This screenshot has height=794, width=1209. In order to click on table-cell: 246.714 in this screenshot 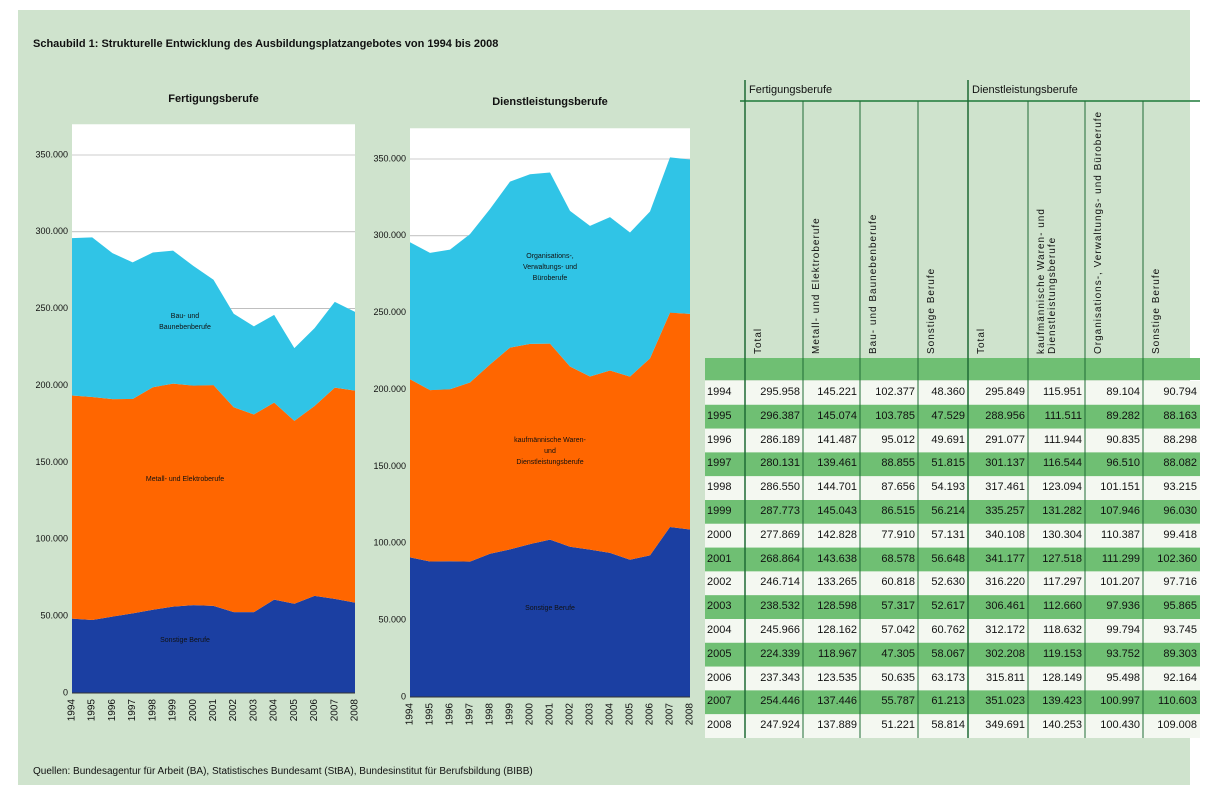, I will do `click(780, 582)`.